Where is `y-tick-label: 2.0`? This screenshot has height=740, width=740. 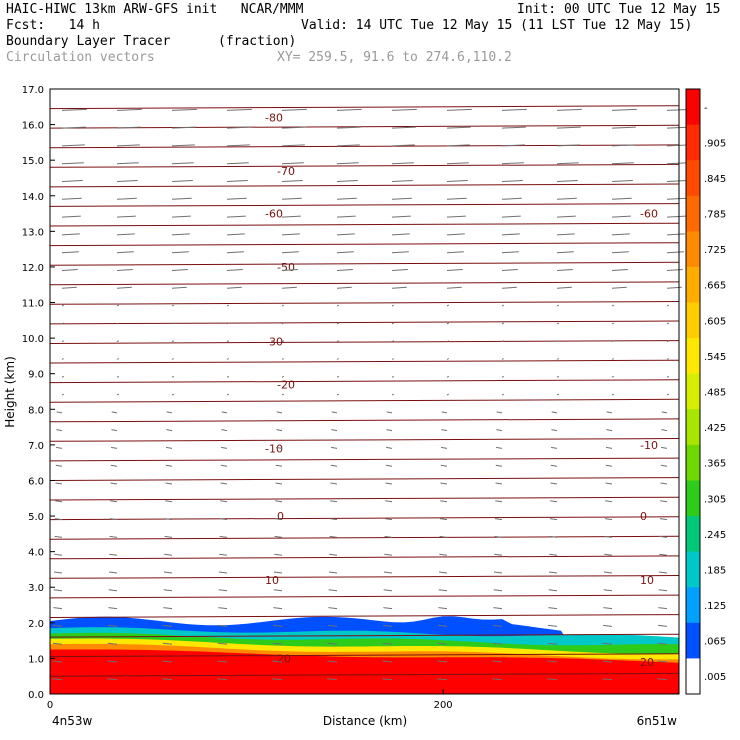 y-tick-label: 2.0 is located at coordinates (36, 624).